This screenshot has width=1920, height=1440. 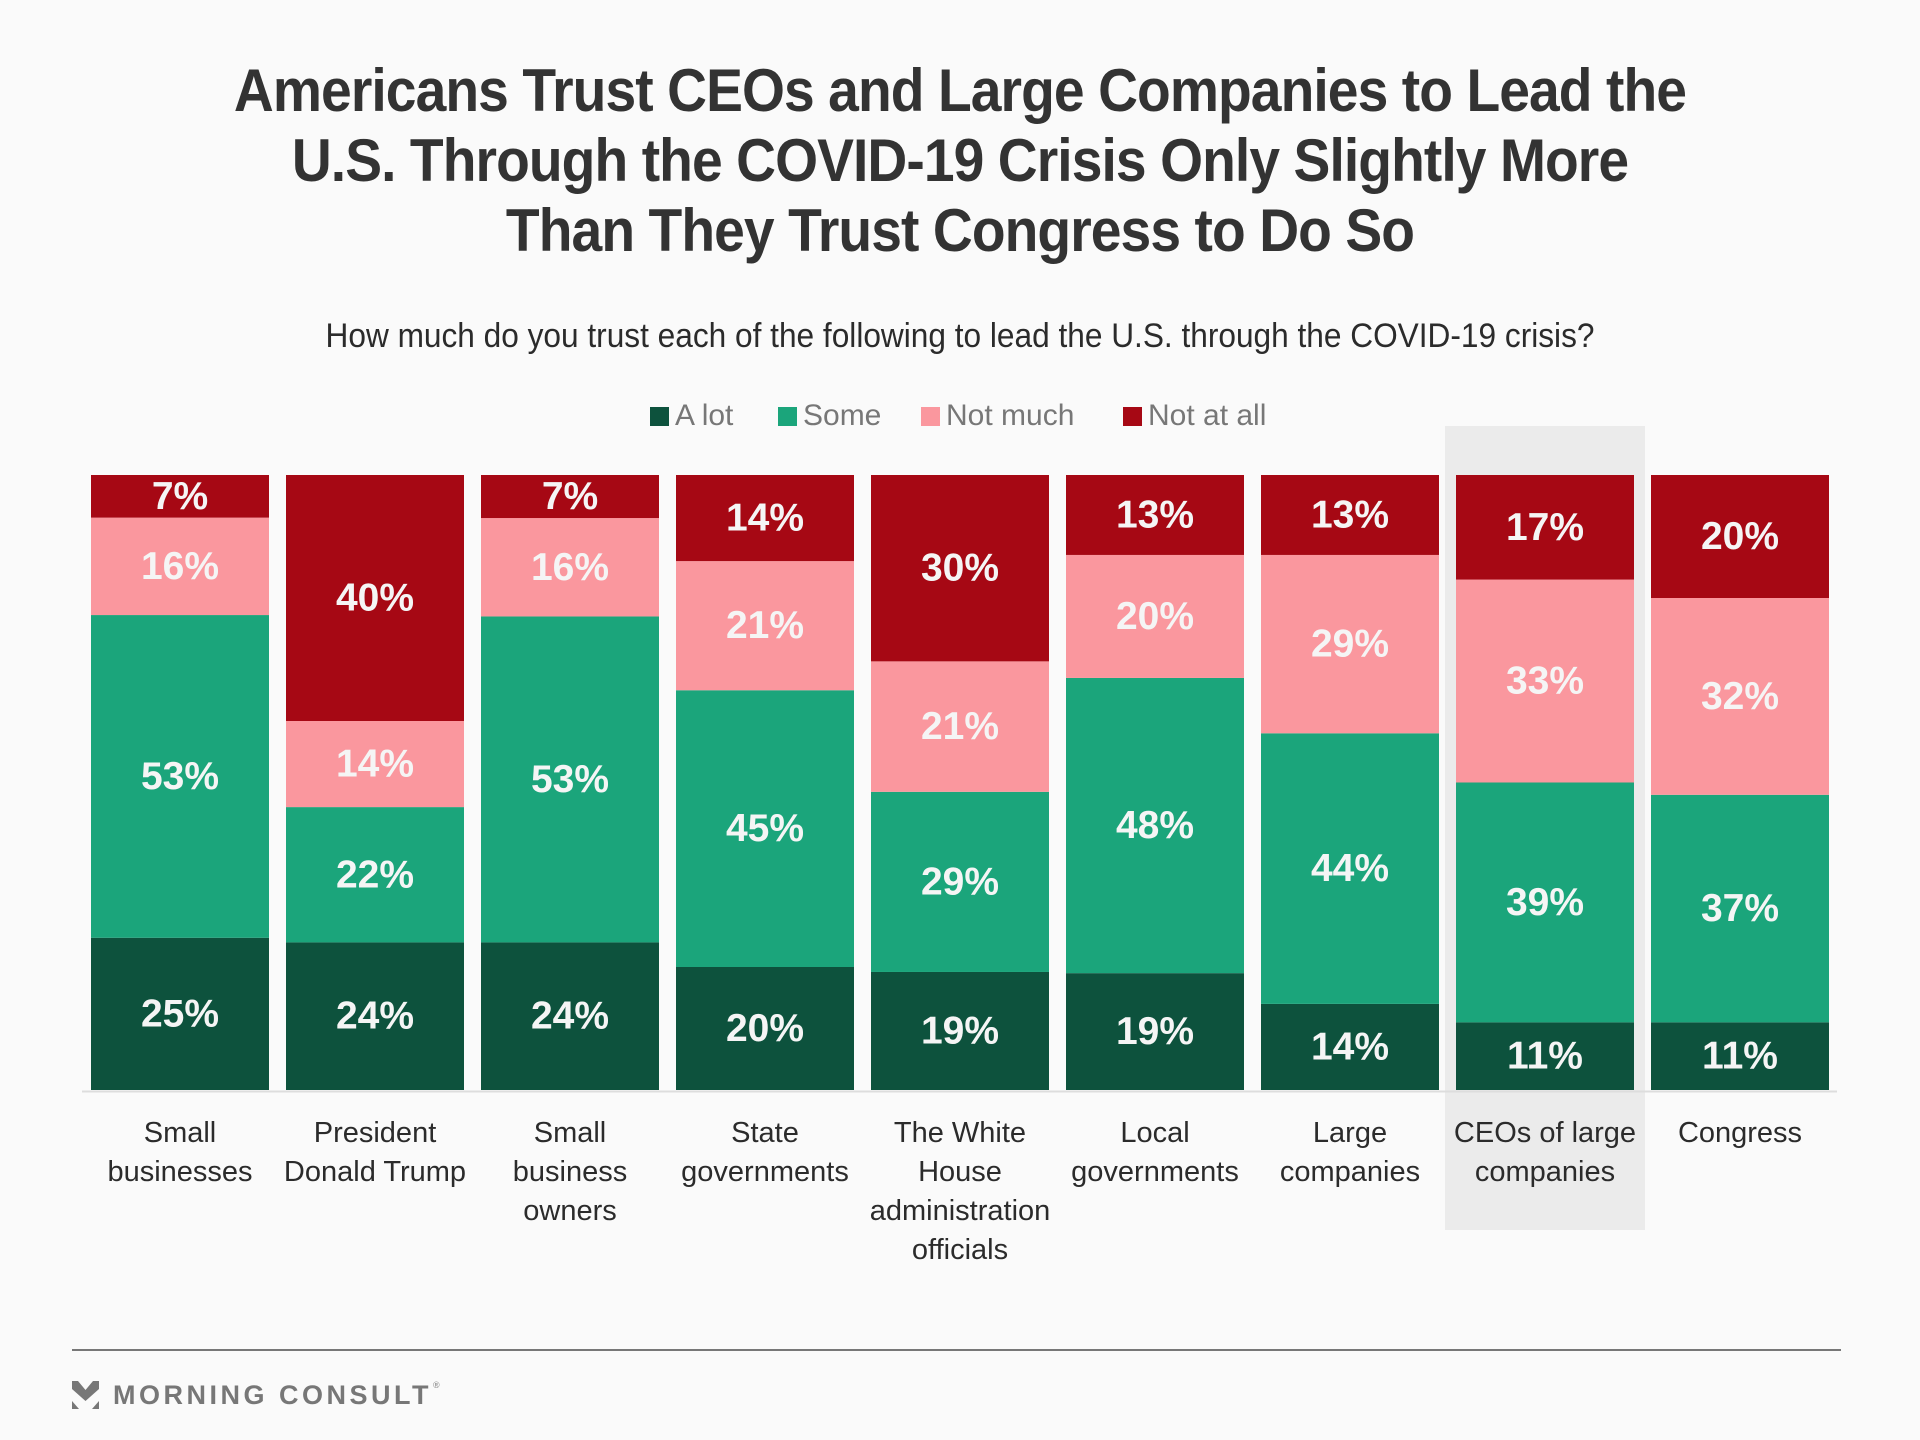 What do you see at coordinates (1545, 681) in the screenshot?
I see `data-label: 33%` at bounding box center [1545, 681].